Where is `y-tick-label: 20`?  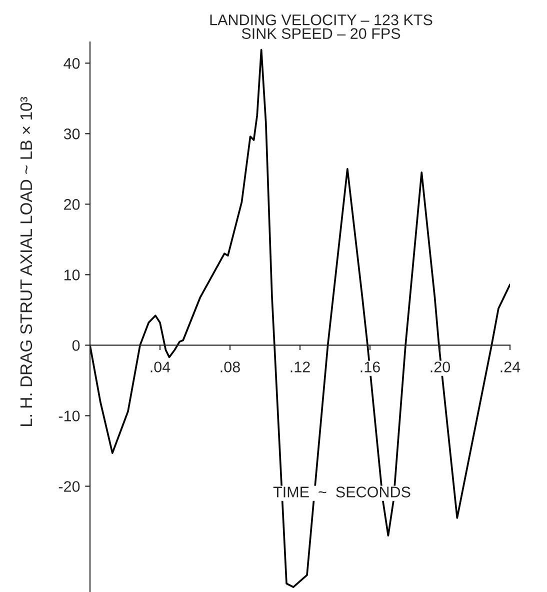
y-tick-label: 20 is located at coordinates (72, 204).